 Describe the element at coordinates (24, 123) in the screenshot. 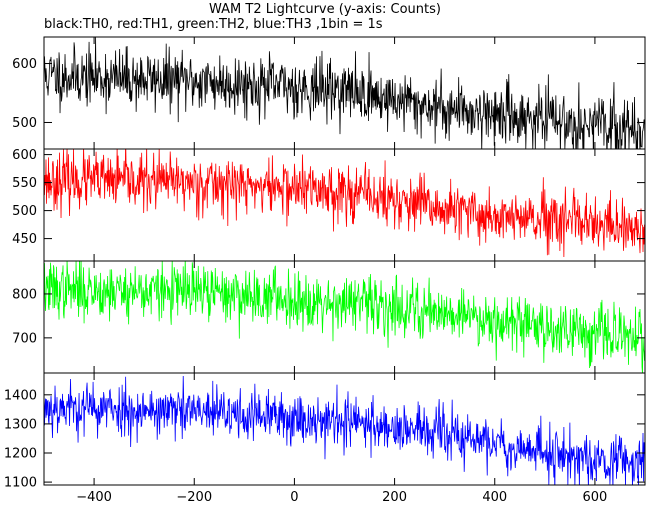

I see `y-tick-label-TH0: 500` at that location.